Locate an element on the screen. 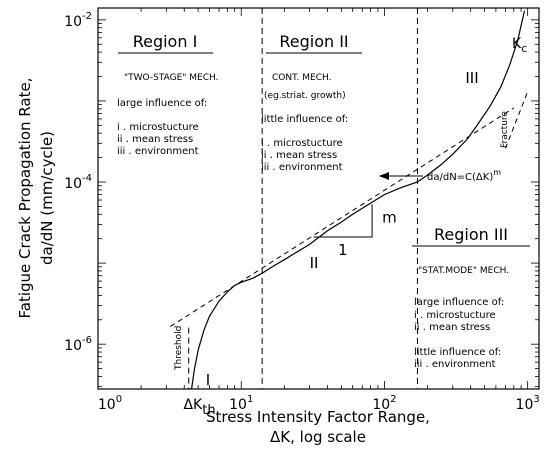  y-tick-1-exp: -6 is located at coordinates (87, 340).